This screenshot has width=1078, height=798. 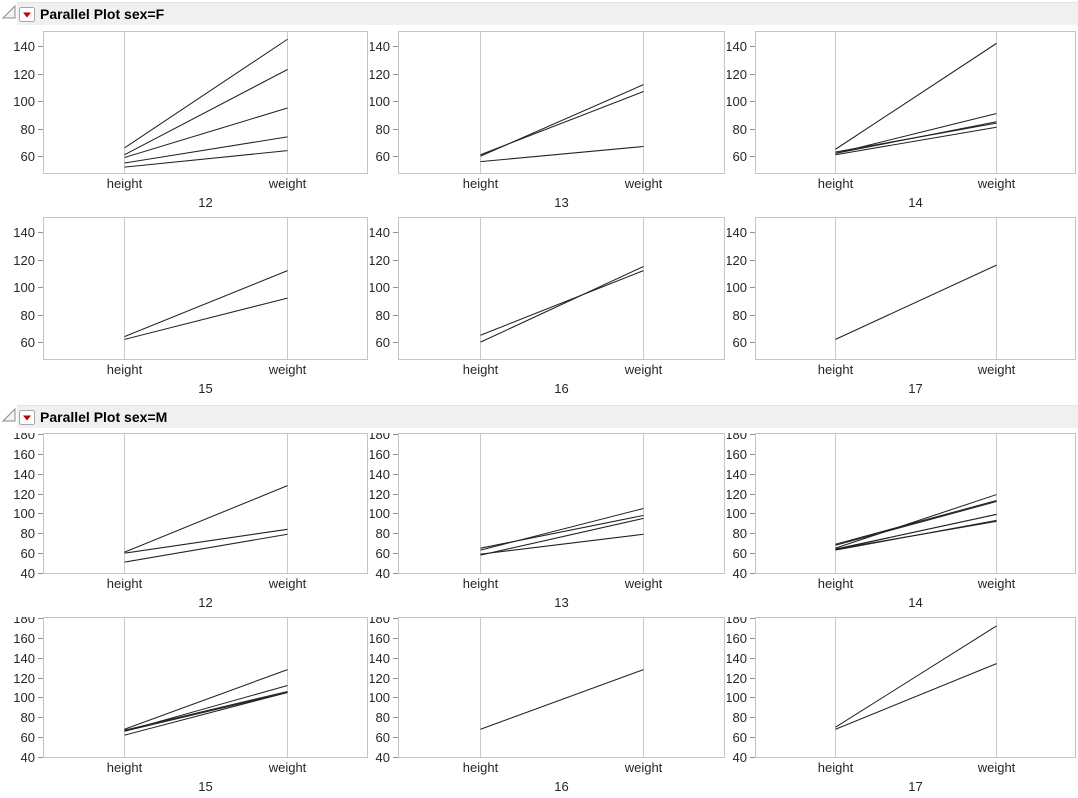 I want to click on parallel-plot-panel-16: 40 60 80 100 120 140 160 180 height weight 16, so click(x=547, y=705).